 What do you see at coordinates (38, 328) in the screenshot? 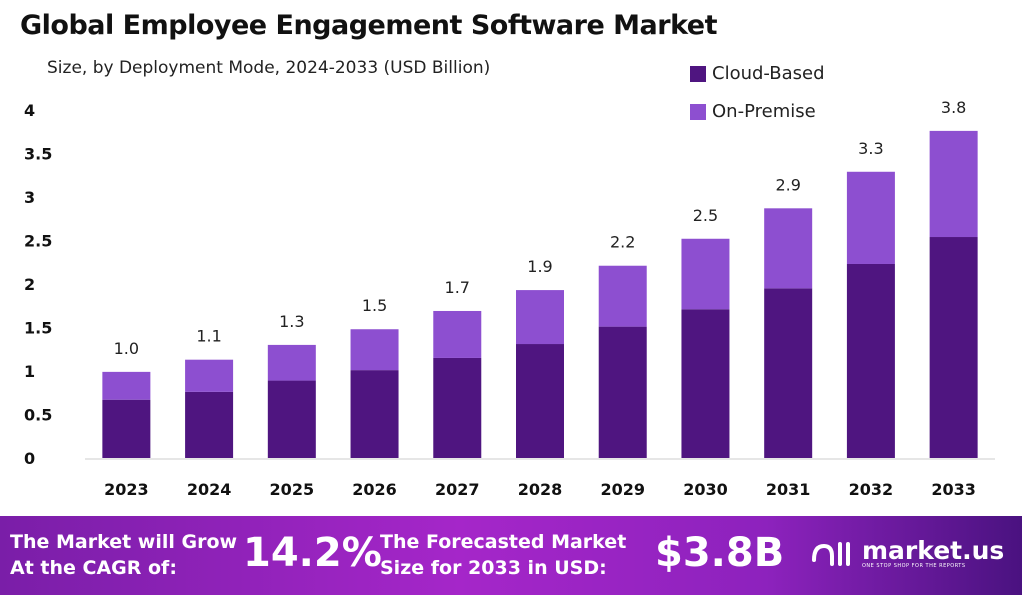
I see `y-tick-label: 1.5` at bounding box center [38, 328].